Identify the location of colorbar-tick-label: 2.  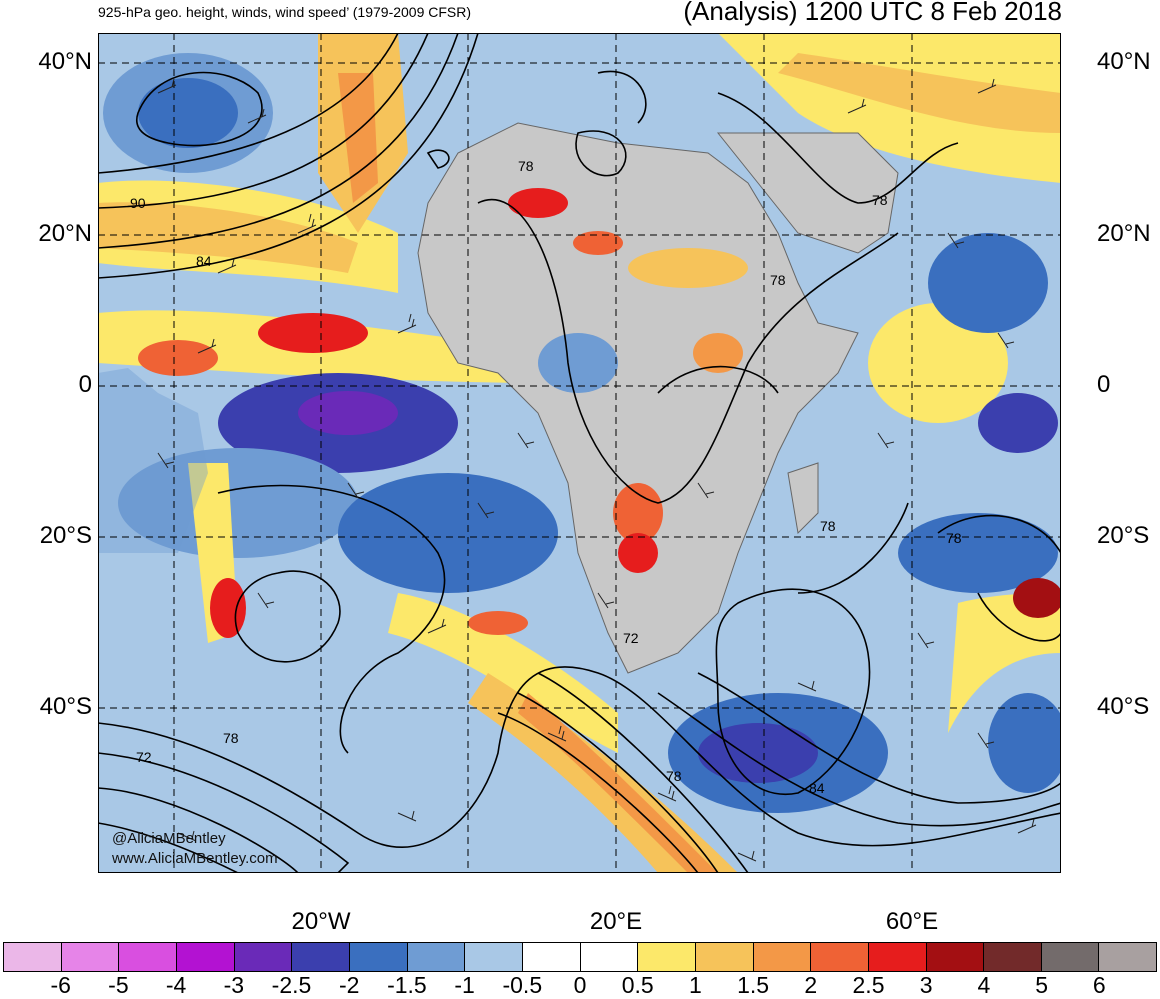
(811, 985).